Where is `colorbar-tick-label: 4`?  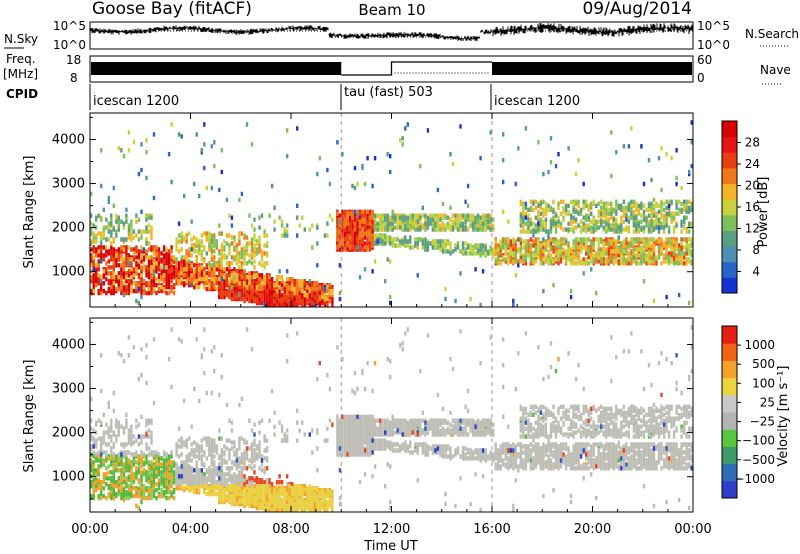
colorbar-tick-label: 4 is located at coordinates (756, 272).